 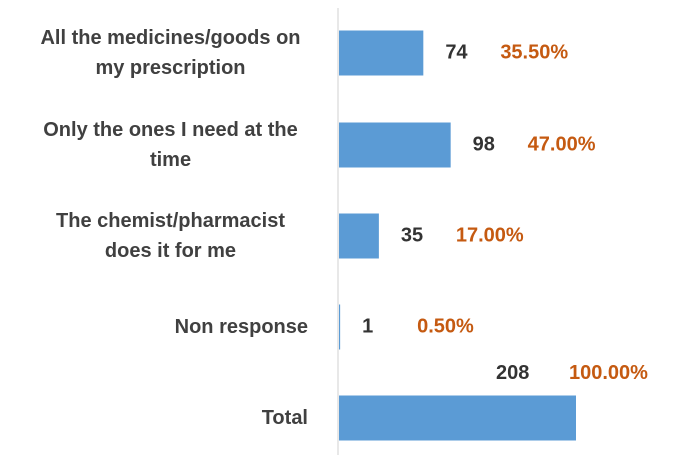 What do you see at coordinates (490, 235) in the screenshot?
I see `percent-label: 17.00%` at bounding box center [490, 235].